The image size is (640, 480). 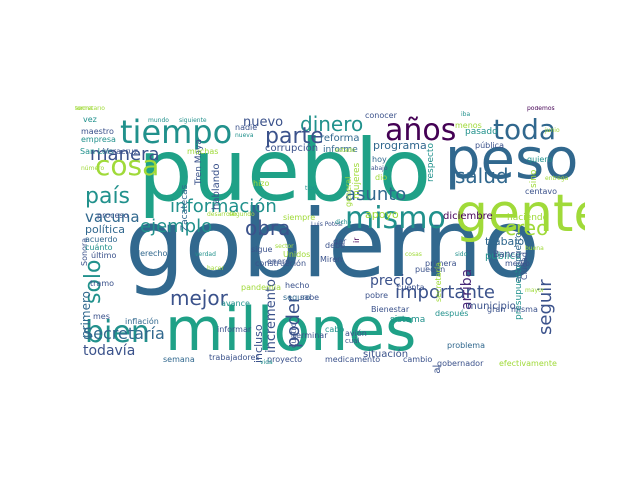 What do you see at coordinates (445, 292) in the screenshot?
I see `cloud-word: importante` at bounding box center [445, 292].